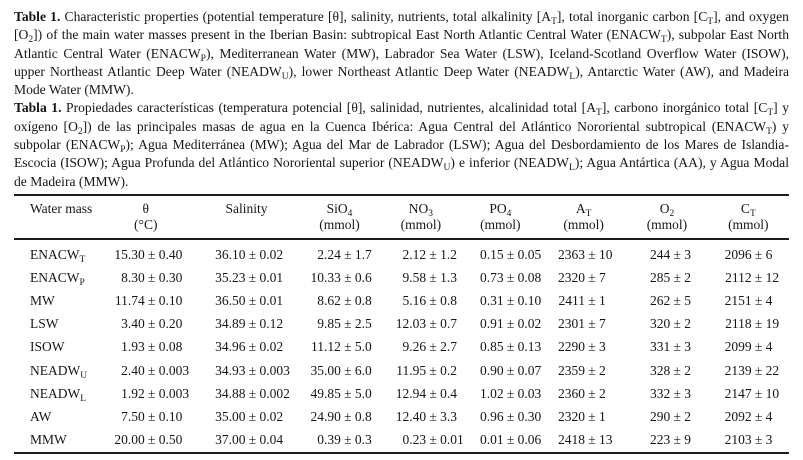  What do you see at coordinates (59, 371) in the screenshot?
I see `water-mass-cell: NEADWU` at bounding box center [59, 371].